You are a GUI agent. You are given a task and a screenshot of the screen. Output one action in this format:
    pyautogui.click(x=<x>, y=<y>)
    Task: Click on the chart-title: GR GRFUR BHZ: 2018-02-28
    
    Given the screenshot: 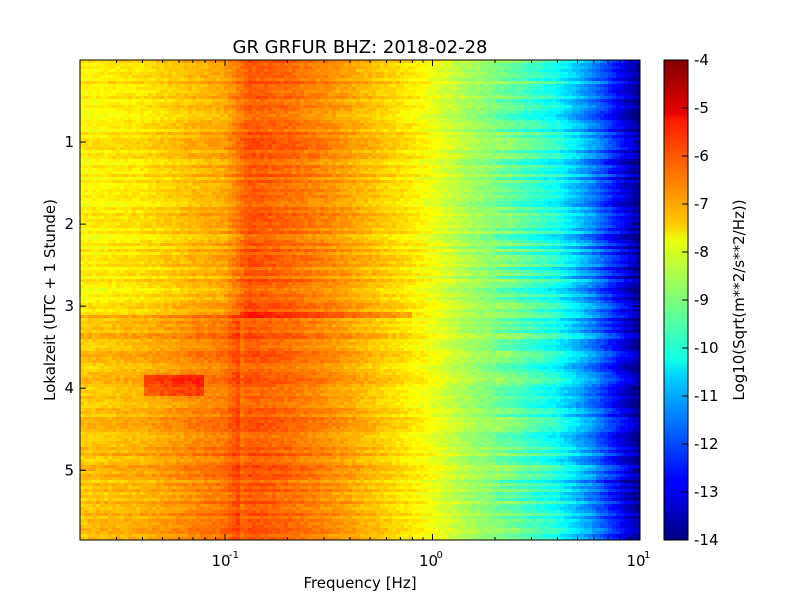 What is the action you would take?
    pyautogui.click(x=360, y=47)
    